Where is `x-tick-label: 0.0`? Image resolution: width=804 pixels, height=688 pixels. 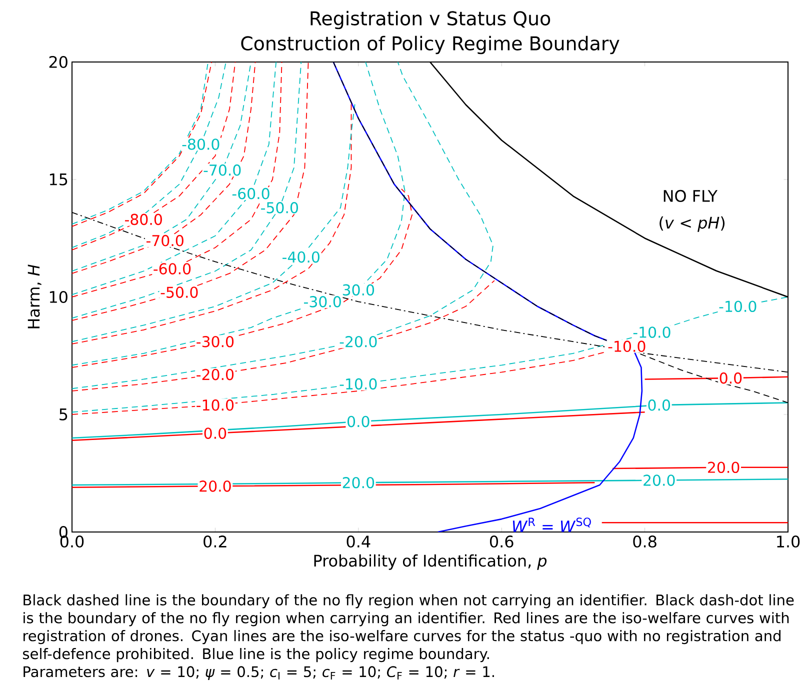 x-tick-label: 0.0 is located at coordinates (72, 542).